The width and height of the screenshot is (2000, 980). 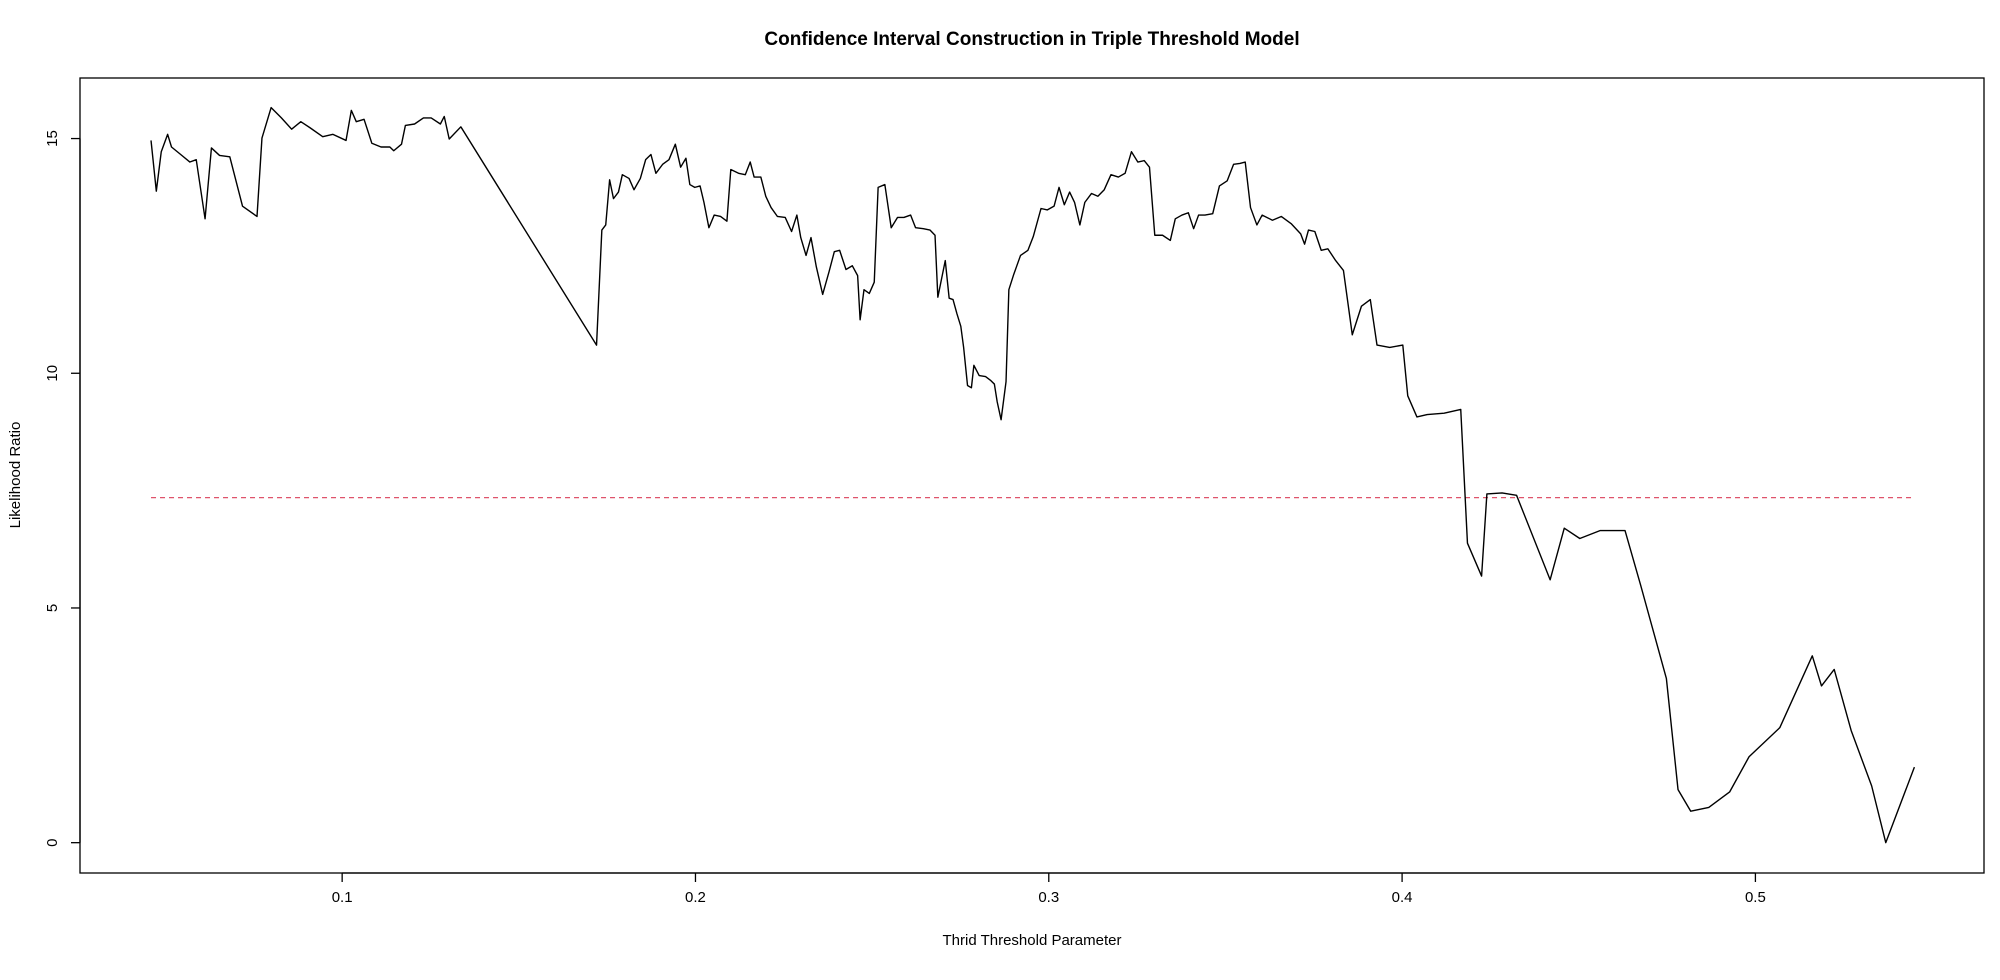 What do you see at coordinates (342, 897) in the screenshot?
I see `x-tick-label: 0.1` at bounding box center [342, 897].